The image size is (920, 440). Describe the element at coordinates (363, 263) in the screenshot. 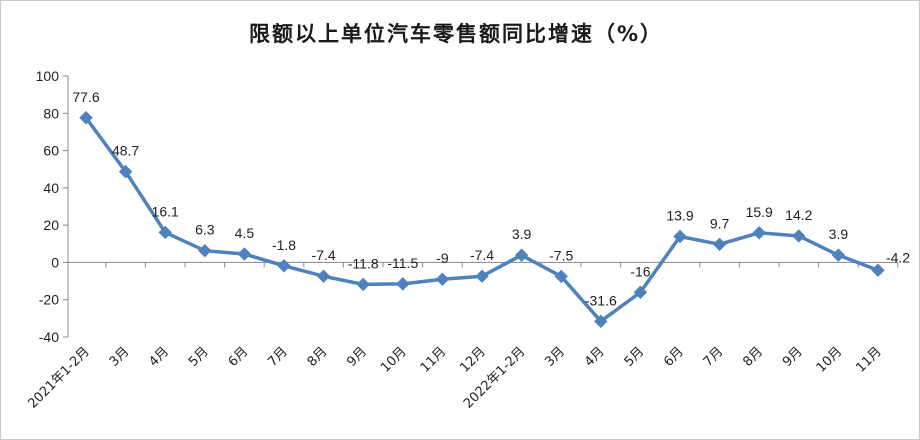

I see `data-label: -11.8` at that location.